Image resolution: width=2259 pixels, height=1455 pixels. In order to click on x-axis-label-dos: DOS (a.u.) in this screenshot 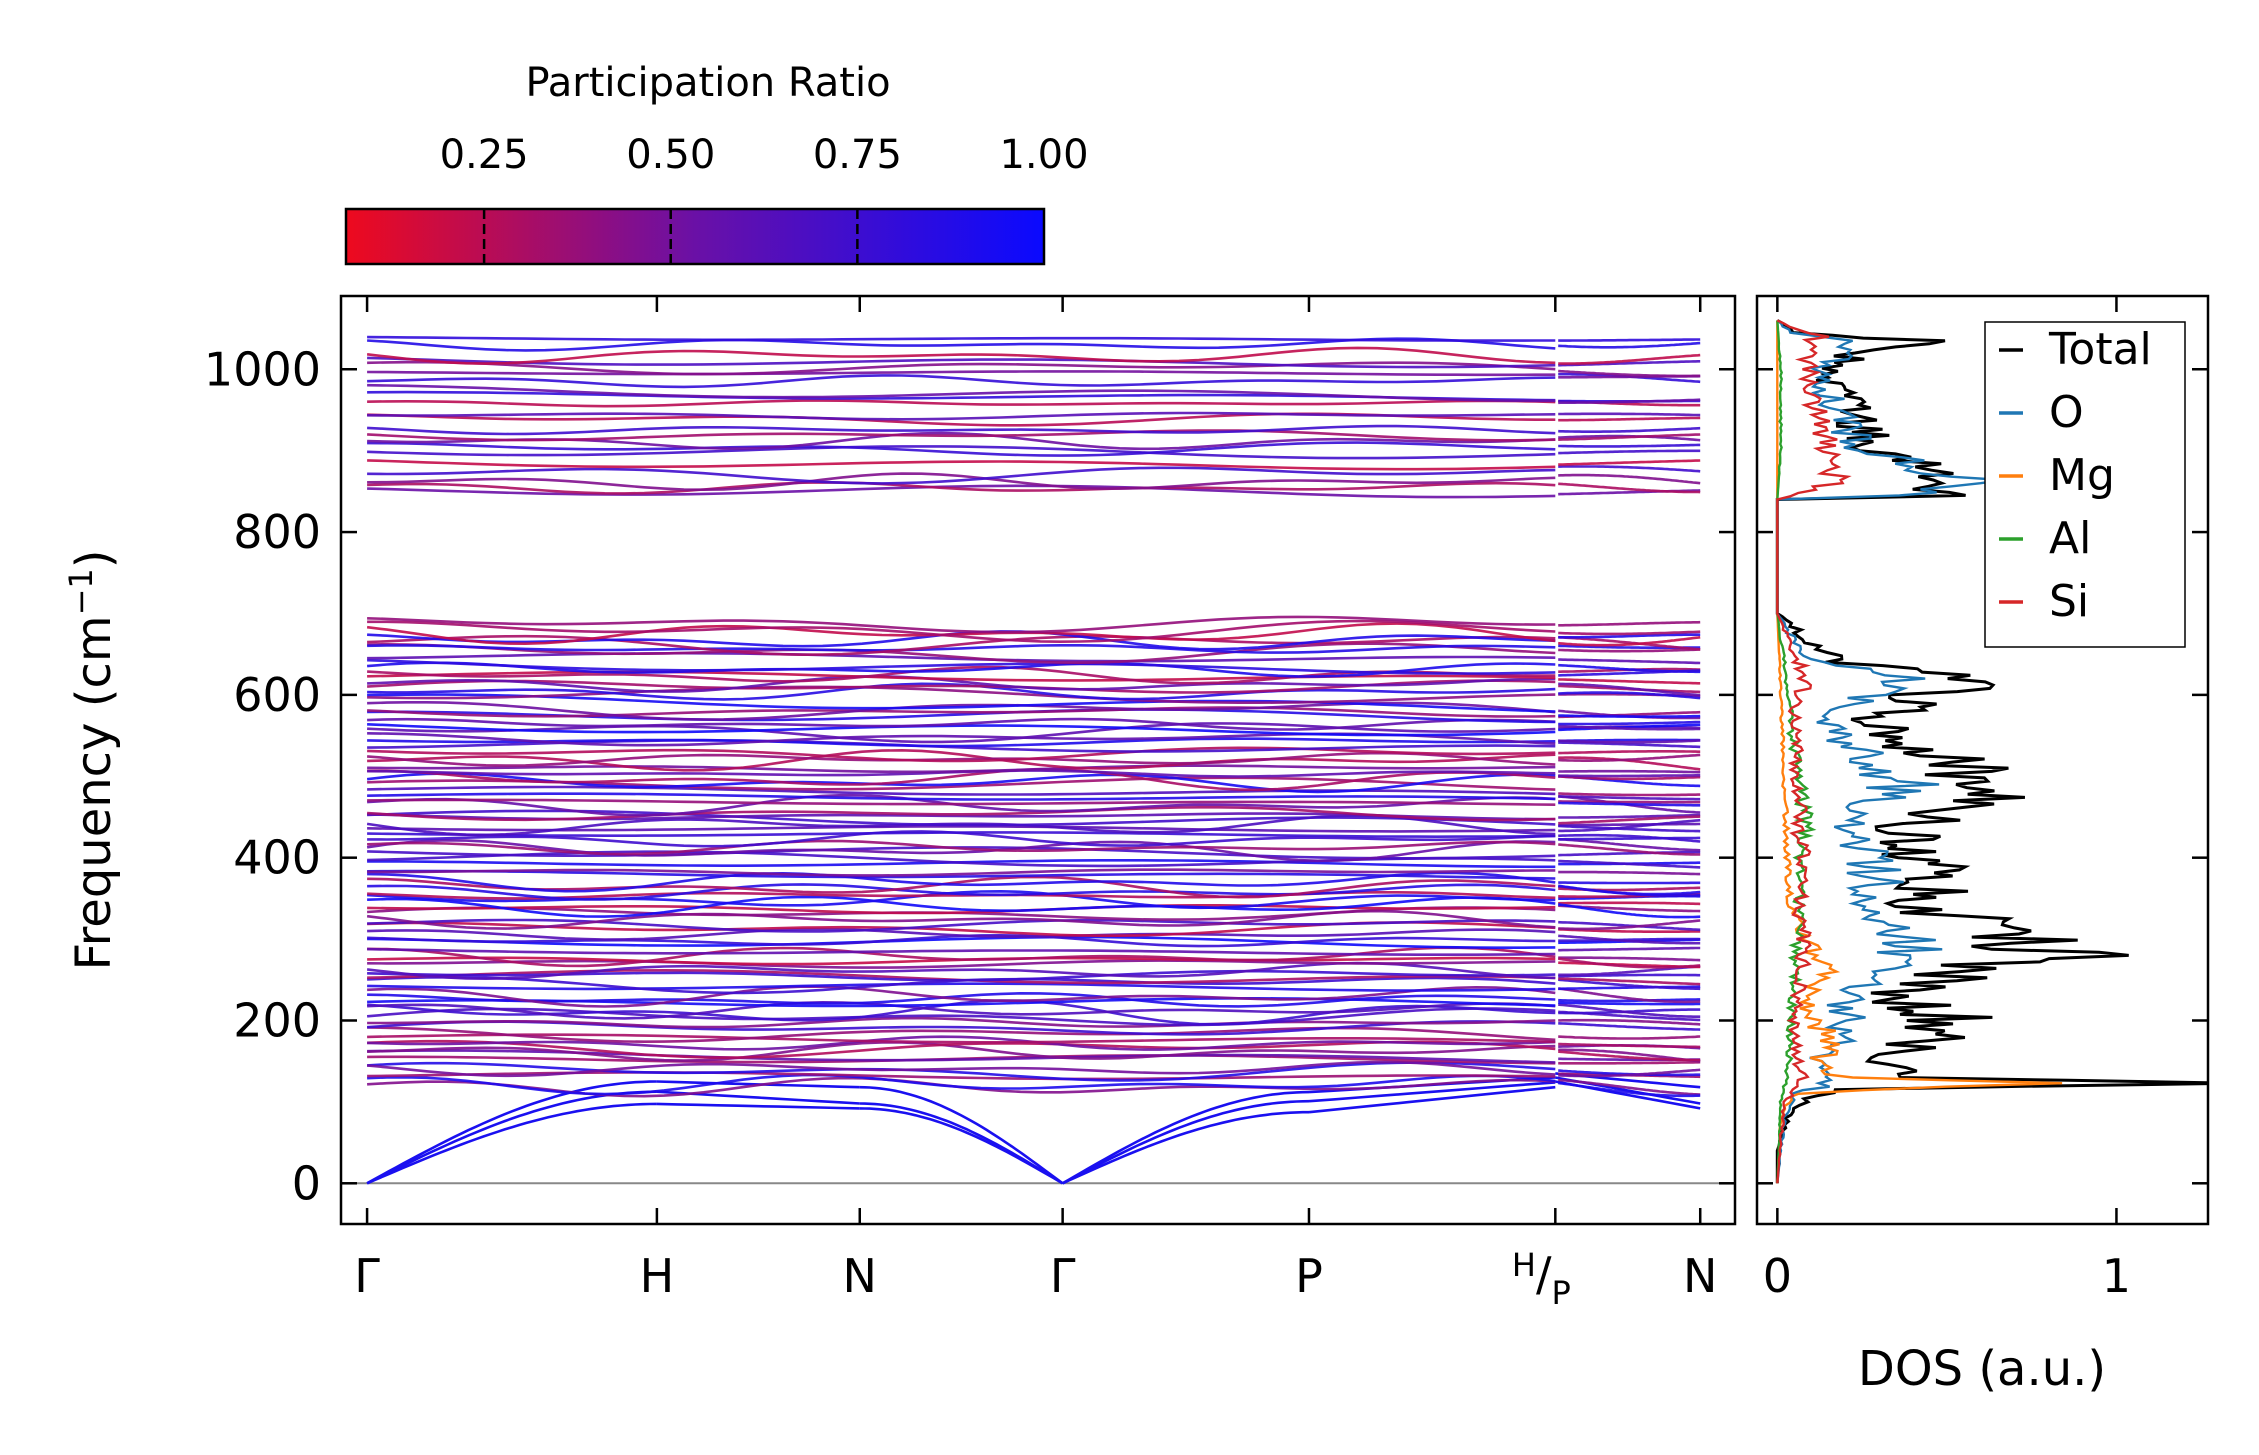, I will do `click(1982, 1369)`.